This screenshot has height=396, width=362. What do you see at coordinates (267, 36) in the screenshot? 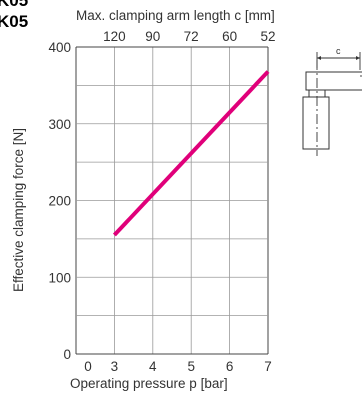
I see `top-tick-label: 52` at bounding box center [267, 36].